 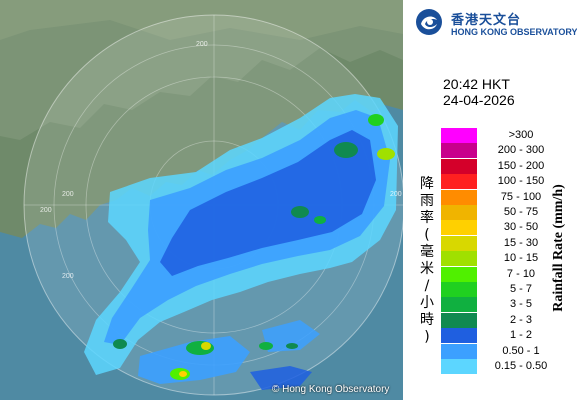 What do you see at coordinates (514, 32) in the screenshot?
I see `hko-name-en: HONG KONG OBSERVATORY` at bounding box center [514, 32].